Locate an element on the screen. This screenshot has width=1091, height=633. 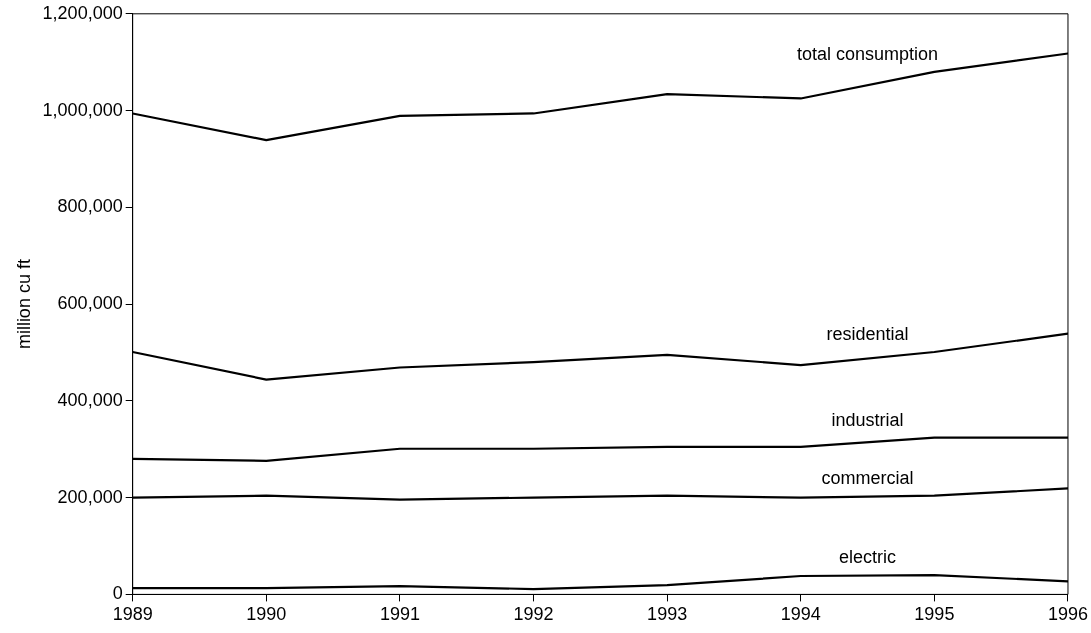
x-tick-label: 1991 is located at coordinates (399, 614).